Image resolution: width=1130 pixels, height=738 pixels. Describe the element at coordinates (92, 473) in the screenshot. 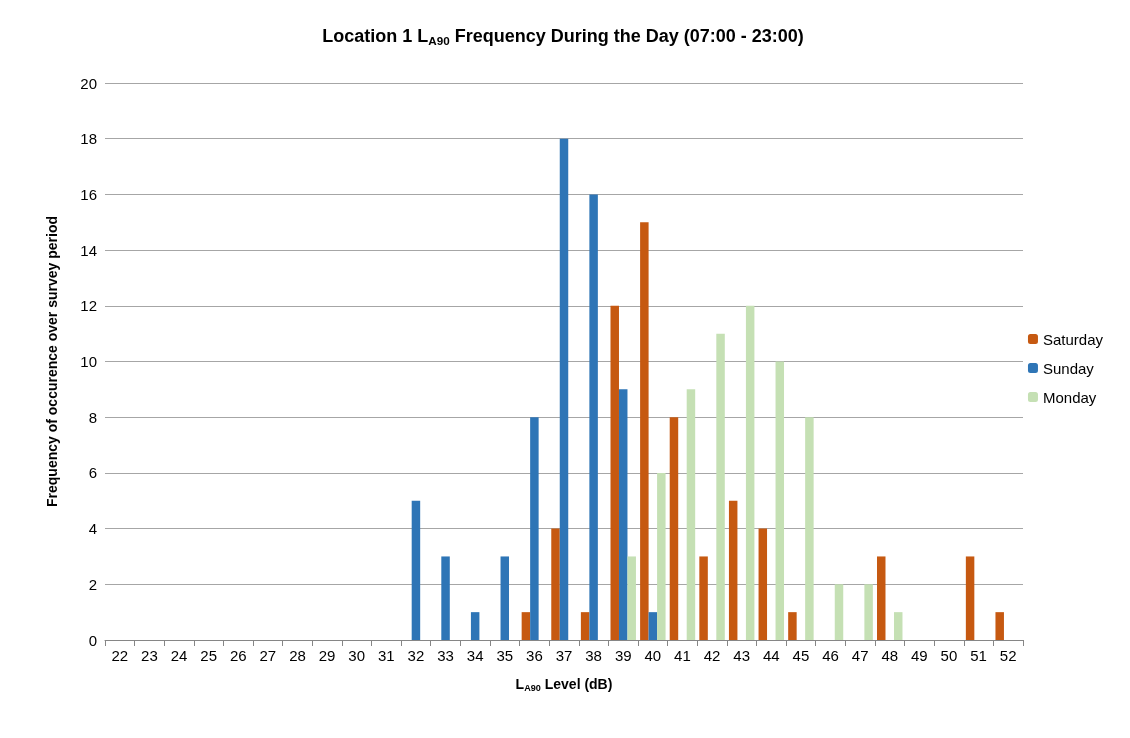

I see `y-tick-label: 6` at that location.